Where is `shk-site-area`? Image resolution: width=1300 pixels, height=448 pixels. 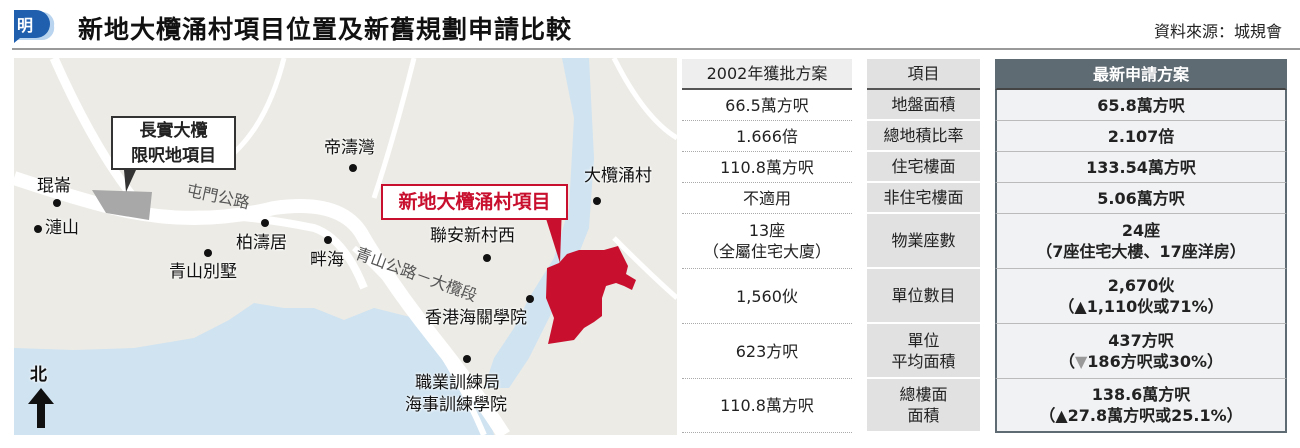
shk-site-area is located at coordinates (591, 295).